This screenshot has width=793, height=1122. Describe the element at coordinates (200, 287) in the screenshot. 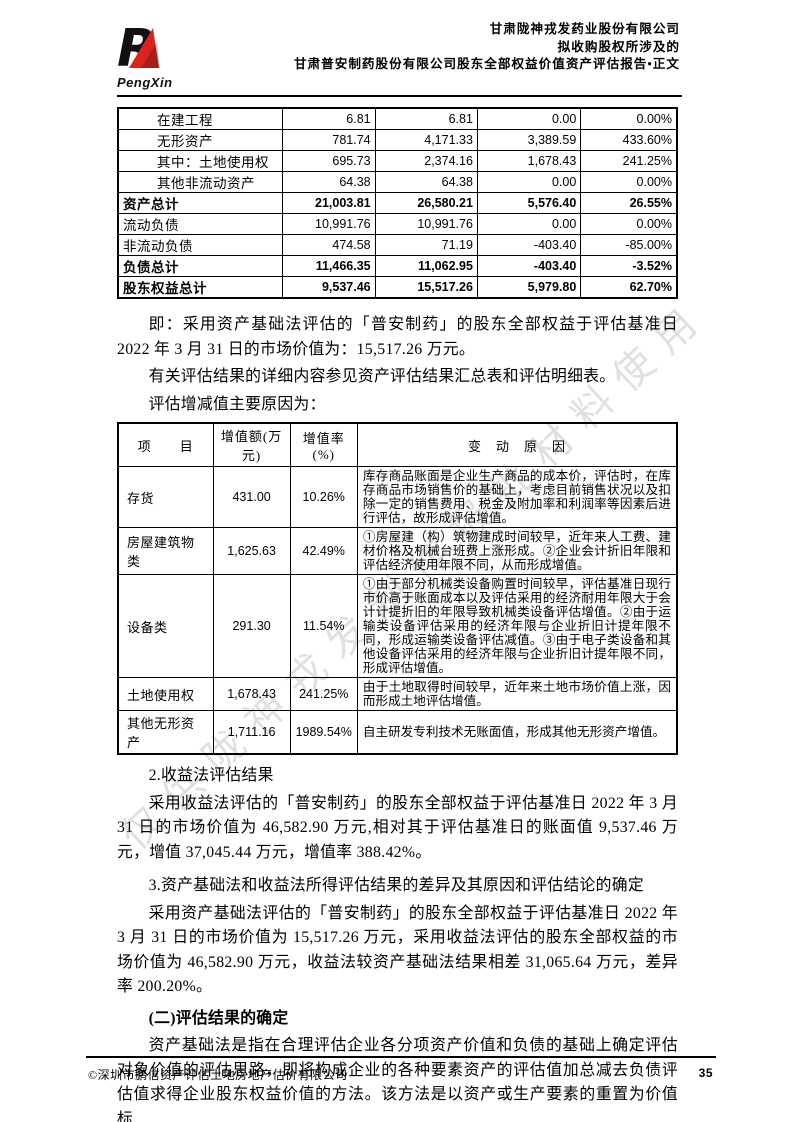

I see `row-label: 股东权益总计` at that location.